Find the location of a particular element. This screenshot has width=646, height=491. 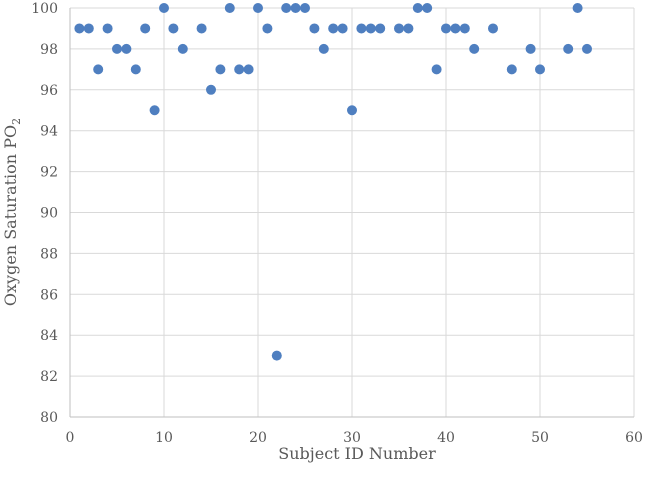

x-tick-label: 10 is located at coordinates (164, 438).